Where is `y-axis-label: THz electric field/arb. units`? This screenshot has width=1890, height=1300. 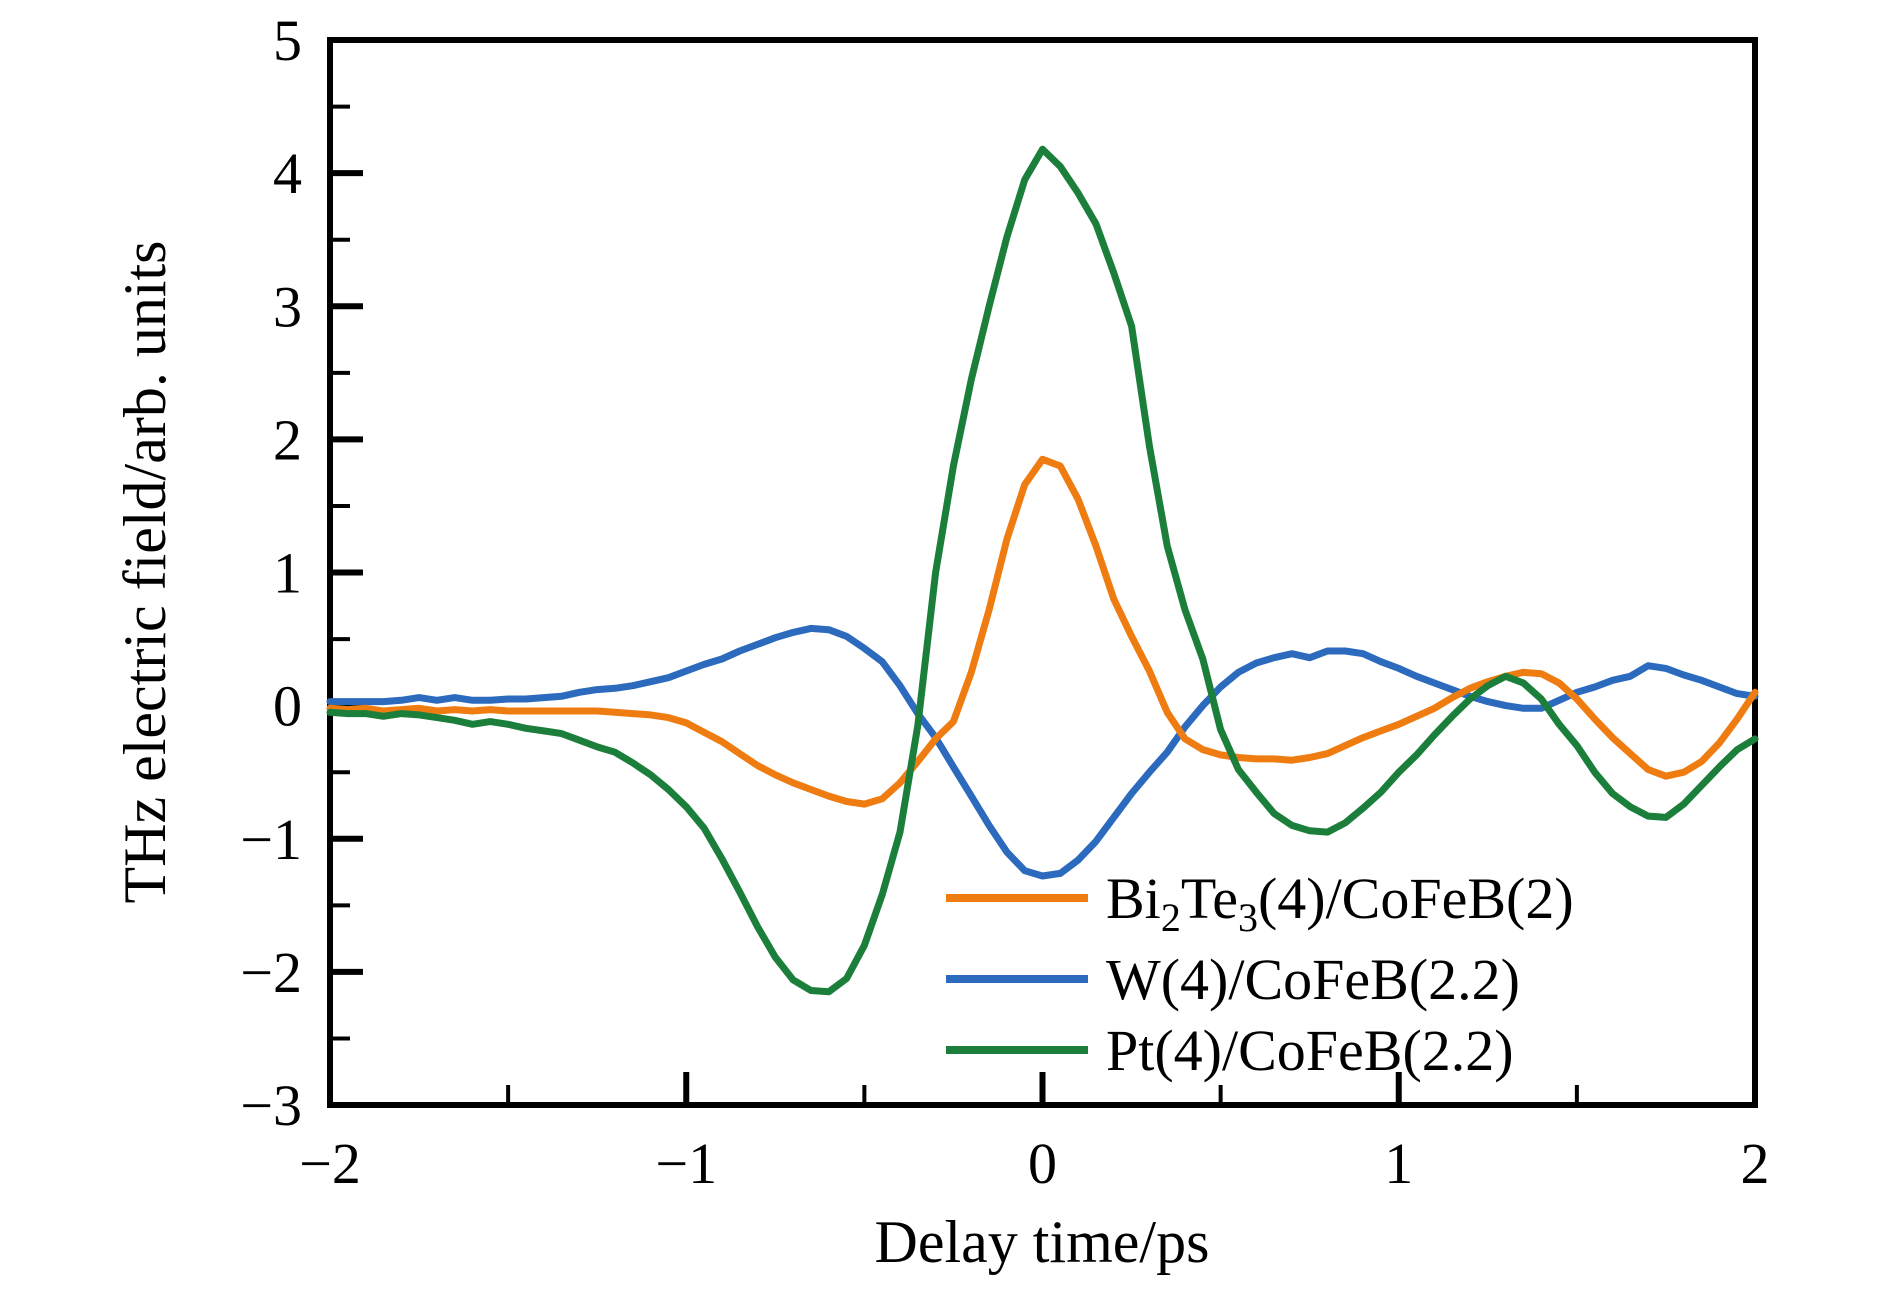
y-axis-label: THz electric field/arb. units is located at coordinates (145, 571).